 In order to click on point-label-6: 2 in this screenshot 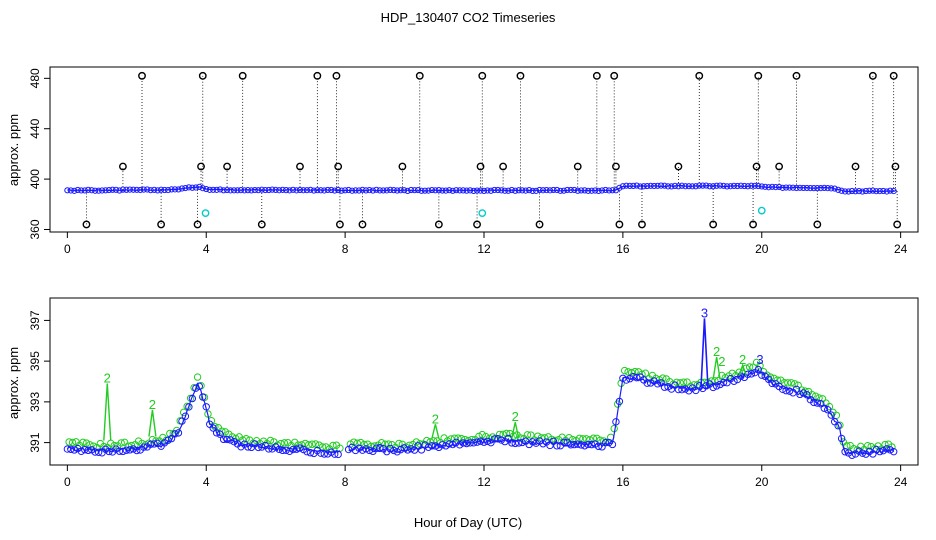, I will do `click(742, 359)`.